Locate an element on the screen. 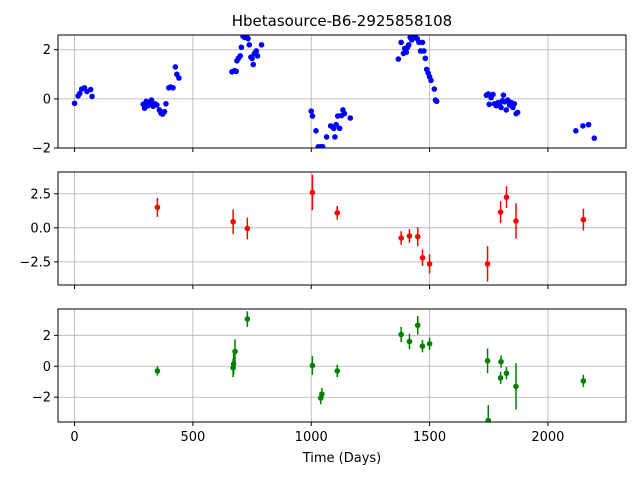 The height and width of the screenshot is (480, 640). x-tick-label: 2000 is located at coordinates (547, 437).